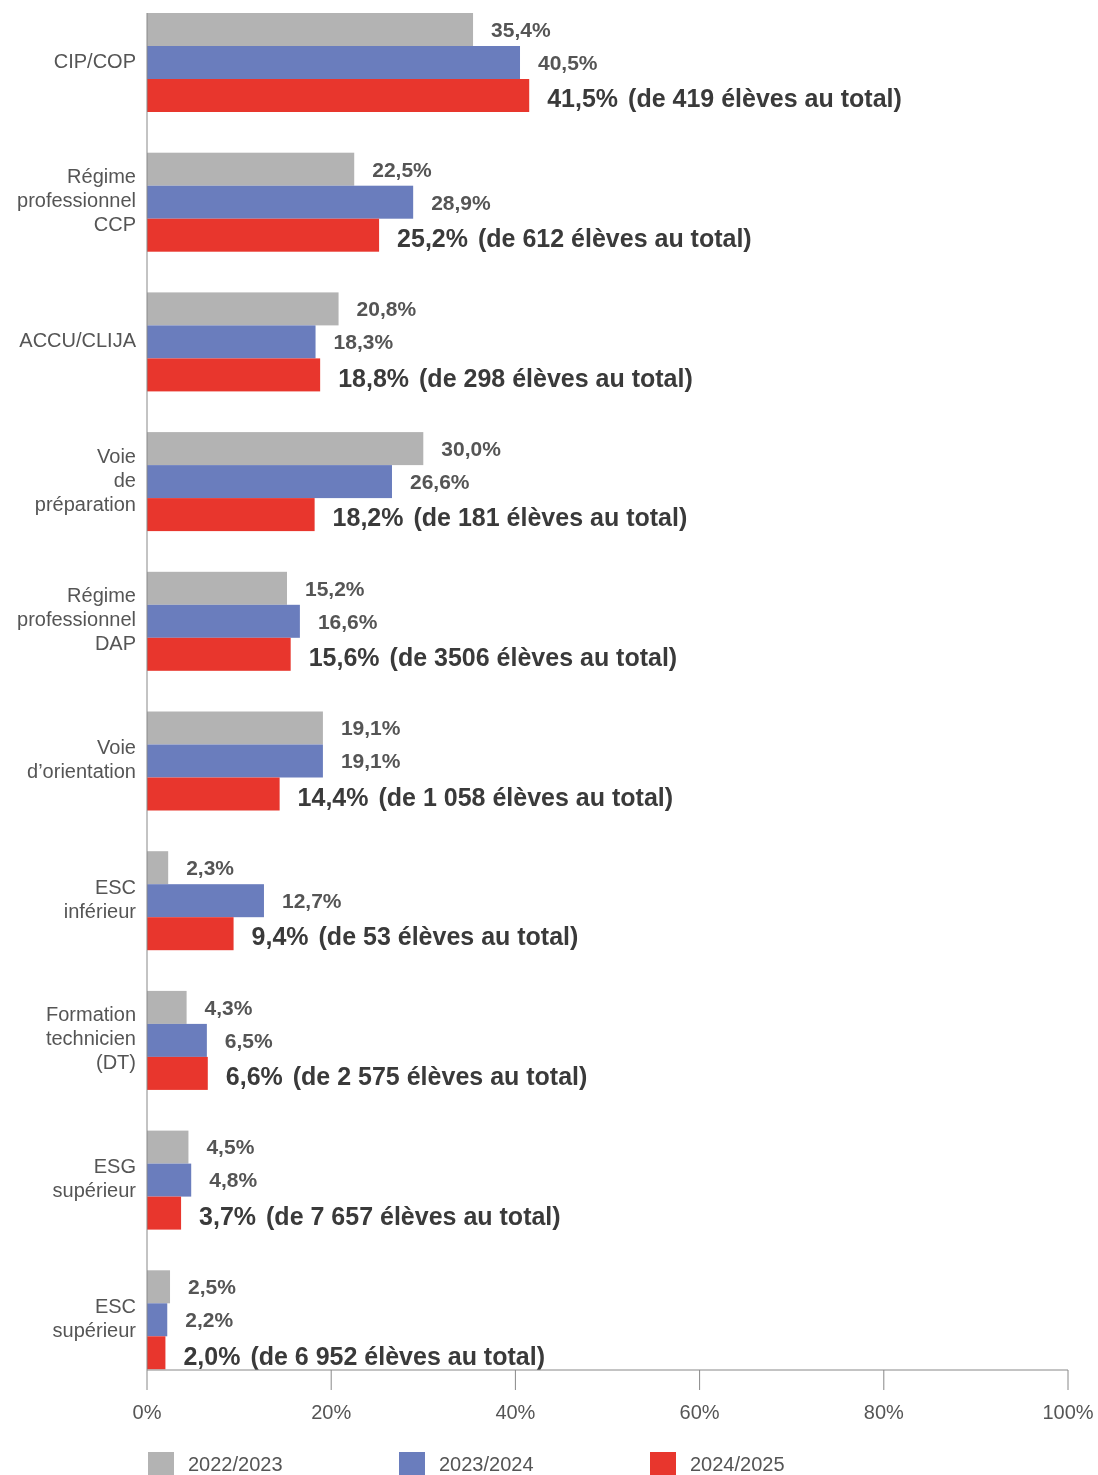  Describe the element at coordinates (209, 1320) in the screenshot. I see `data-label: 2,2%` at that location.